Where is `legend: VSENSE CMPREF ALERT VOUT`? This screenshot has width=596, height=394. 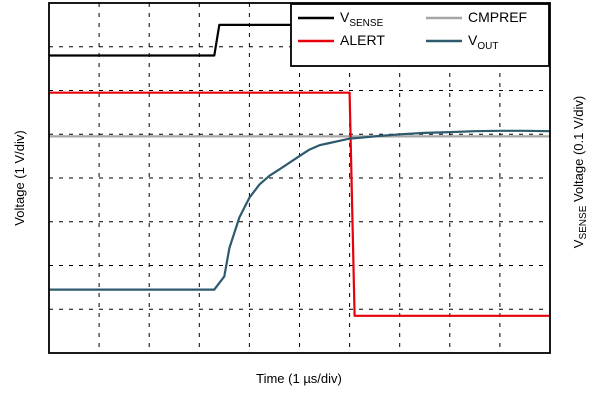
legend: VSENSE CMPREF ALERT VOUT is located at coordinates (420, 35).